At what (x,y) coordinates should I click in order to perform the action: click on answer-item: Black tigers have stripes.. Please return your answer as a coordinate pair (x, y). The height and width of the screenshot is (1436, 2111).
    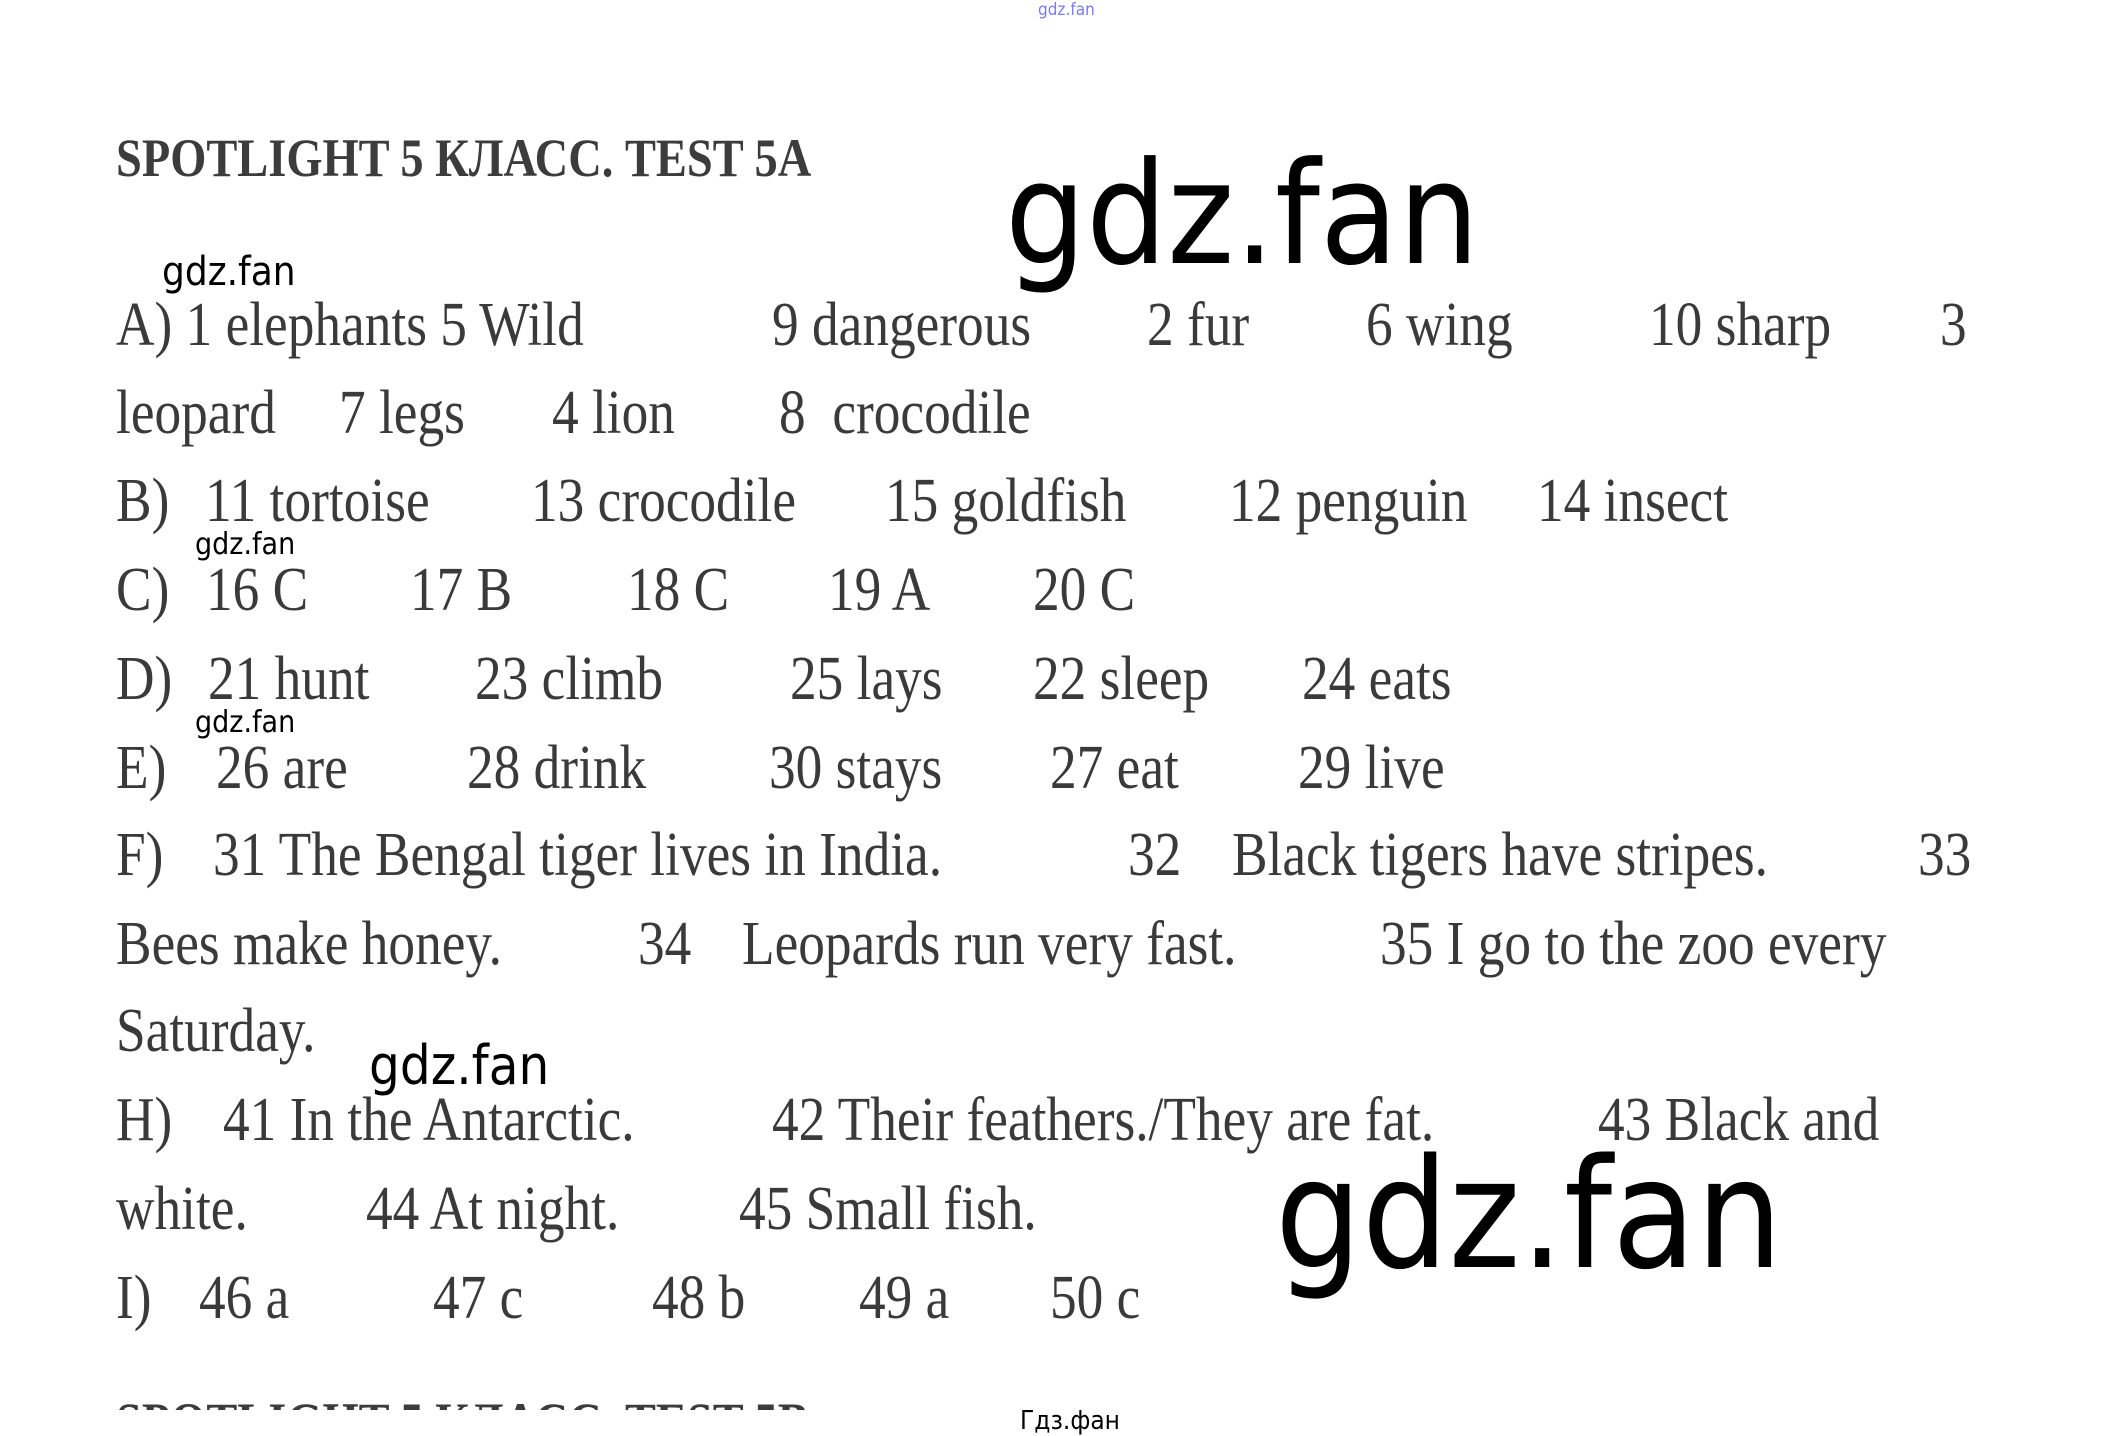
    Looking at the image, I should click on (1500, 855).